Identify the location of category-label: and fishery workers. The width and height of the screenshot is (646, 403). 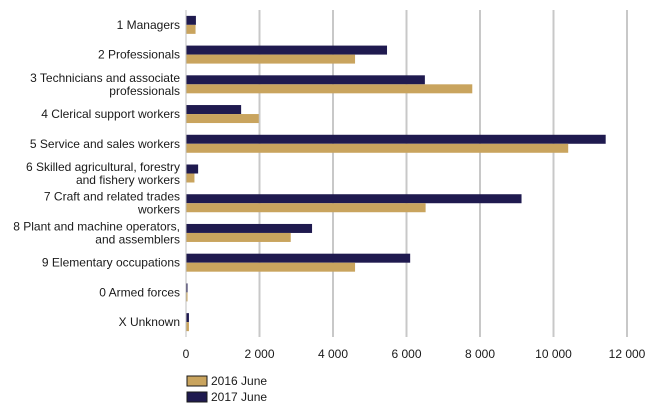
(128, 180).